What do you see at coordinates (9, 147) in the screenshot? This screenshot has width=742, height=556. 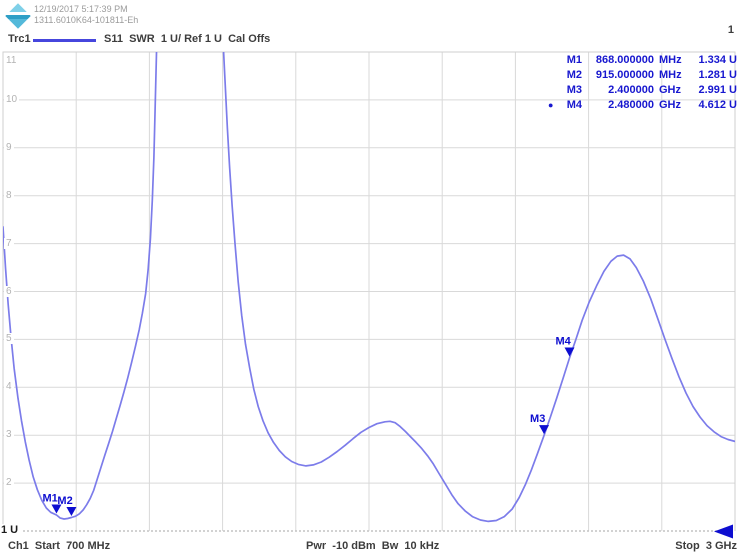 I see `y-tick-label: 9` at bounding box center [9, 147].